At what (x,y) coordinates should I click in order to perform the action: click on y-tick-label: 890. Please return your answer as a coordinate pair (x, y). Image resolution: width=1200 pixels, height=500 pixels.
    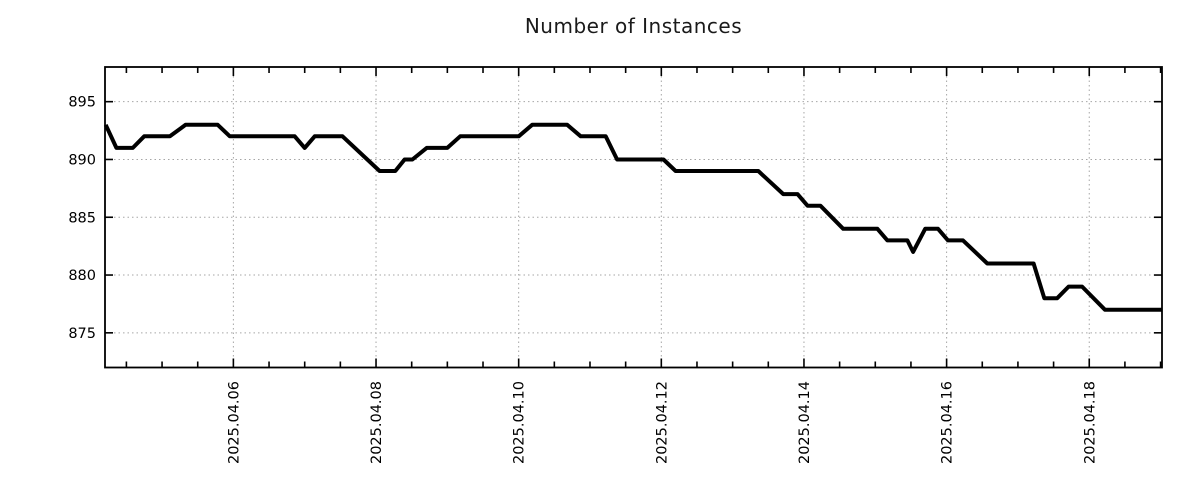
    Looking at the image, I should click on (82, 161).